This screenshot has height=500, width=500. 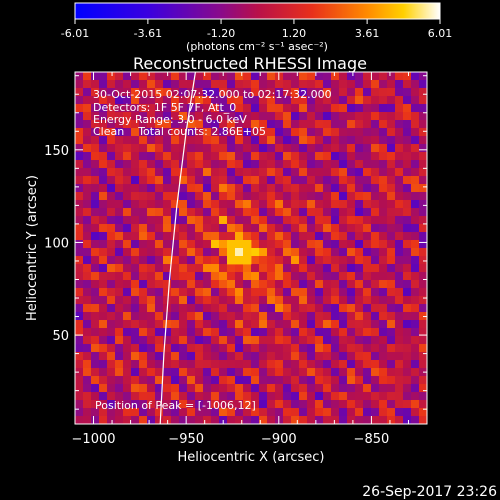 I want to click on colorbar, so click(x=257, y=11).